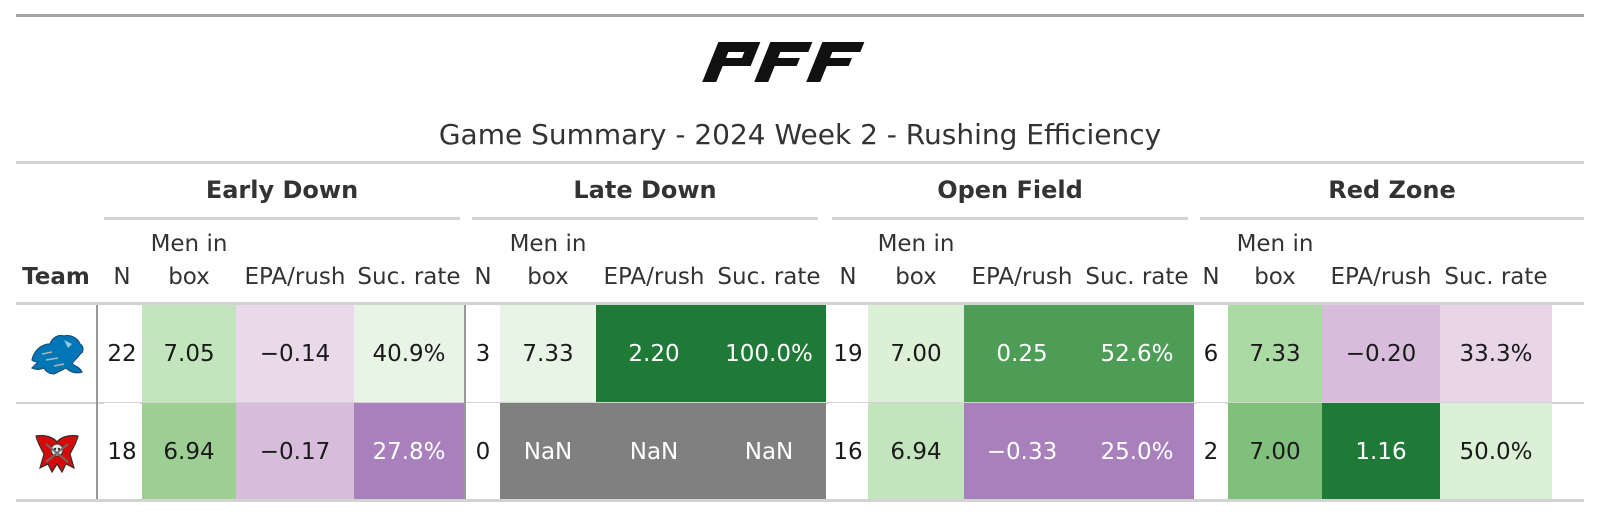 The width and height of the screenshot is (1600, 528). What do you see at coordinates (800, 500) in the screenshot?
I see `bottom-rule` at bounding box center [800, 500].